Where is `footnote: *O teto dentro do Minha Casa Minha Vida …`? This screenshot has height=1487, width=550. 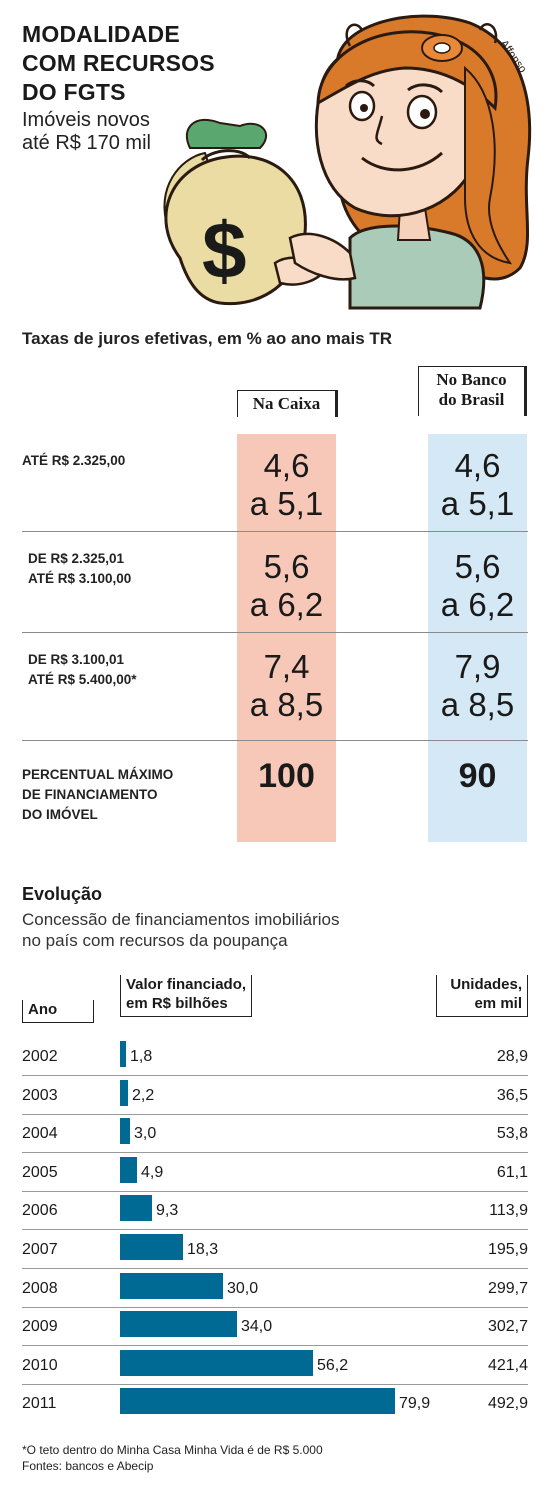 footnote: *O teto dentro do Minha Casa Minha Vida … is located at coordinates (172, 1450).